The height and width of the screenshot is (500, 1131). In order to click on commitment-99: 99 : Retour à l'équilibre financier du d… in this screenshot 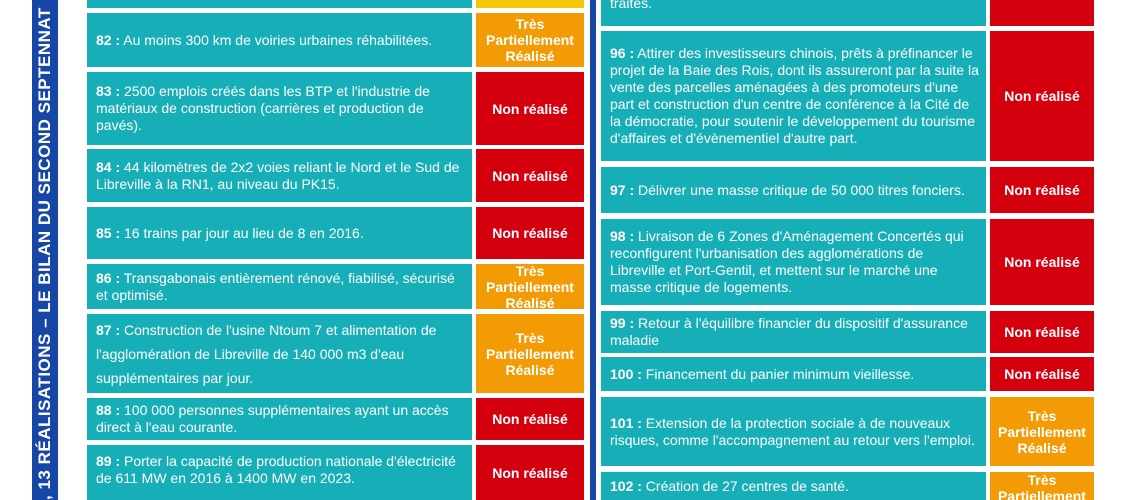, I will do `click(793, 332)`.